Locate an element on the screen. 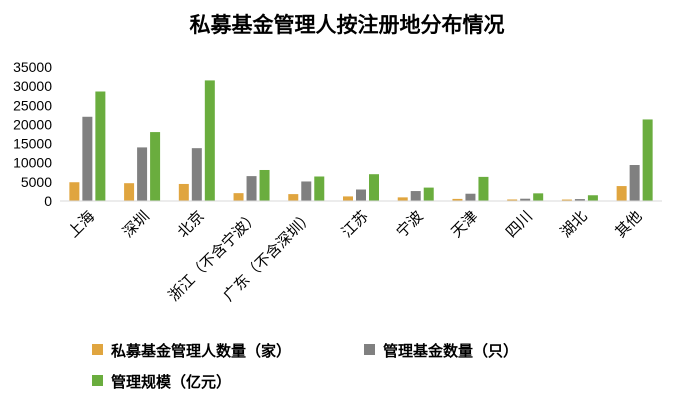 The height and width of the screenshot is (412, 694). chart-title: 私募基金管理人按注册地分布情况 is located at coordinates (347, 24).